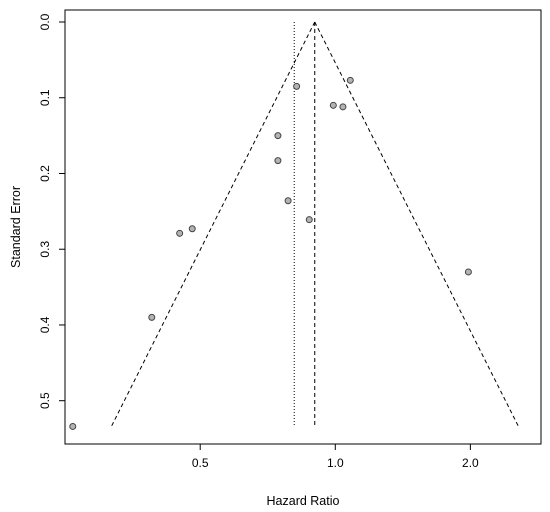 The height and width of the screenshot is (512, 550). I want to click on y-tick-label: 0.1, so click(45, 97).